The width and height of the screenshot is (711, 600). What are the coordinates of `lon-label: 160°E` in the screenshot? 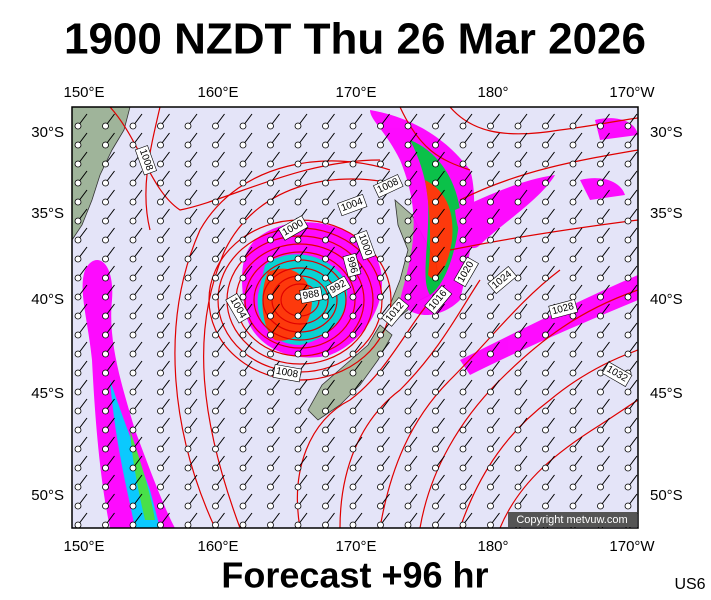 It's located at (217, 92).